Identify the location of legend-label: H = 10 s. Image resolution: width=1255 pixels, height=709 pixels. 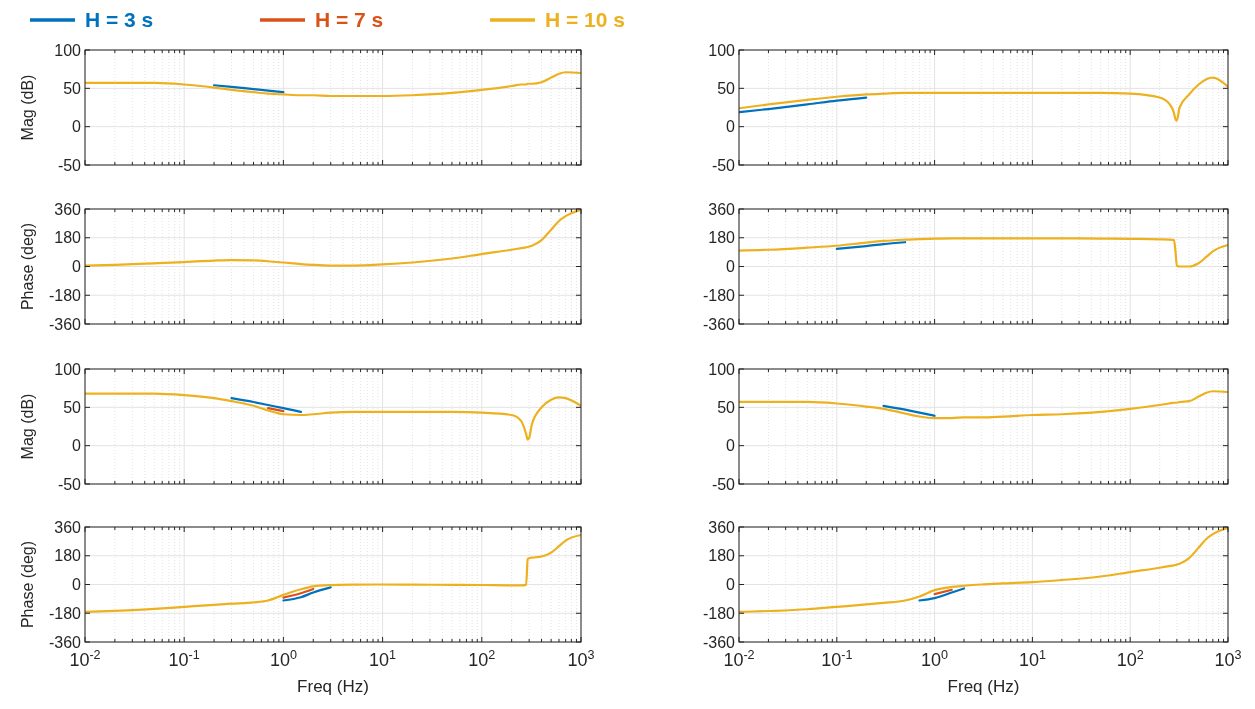
(585, 20).